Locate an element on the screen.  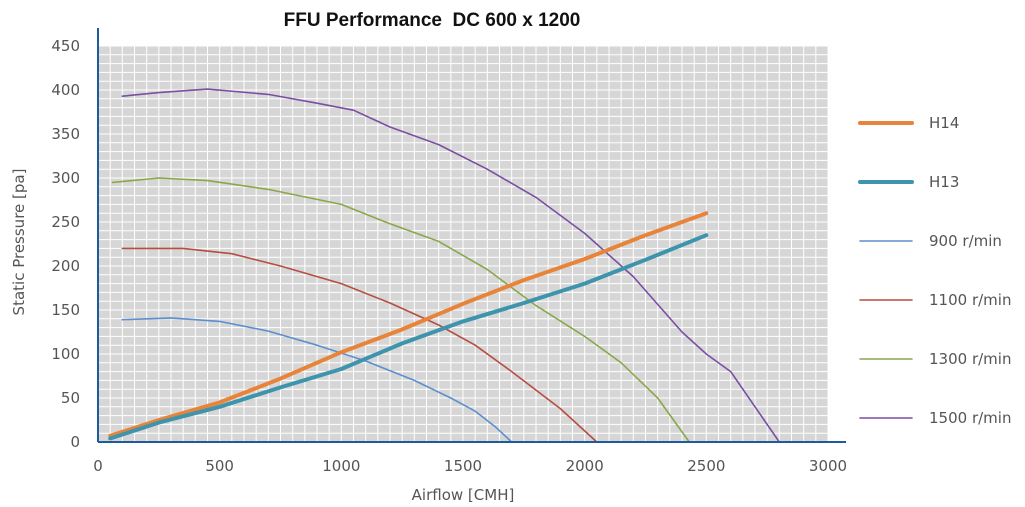
y-tick-label: 0 is located at coordinates (75, 442).